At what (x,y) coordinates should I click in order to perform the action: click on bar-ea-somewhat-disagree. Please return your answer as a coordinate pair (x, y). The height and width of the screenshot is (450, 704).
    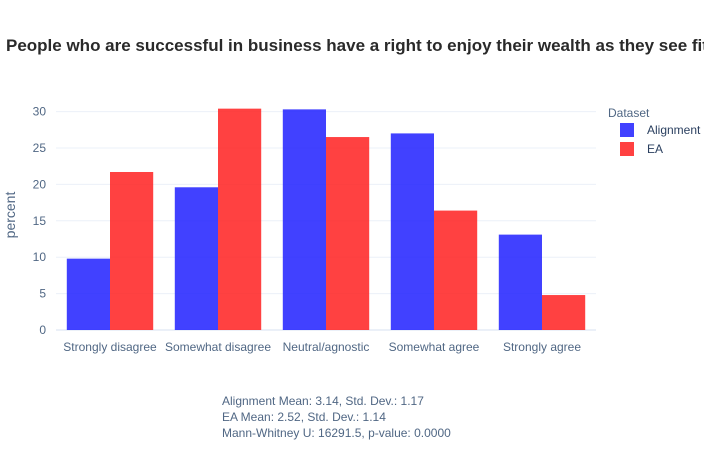
    Looking at the image, I should click on (240, 219).